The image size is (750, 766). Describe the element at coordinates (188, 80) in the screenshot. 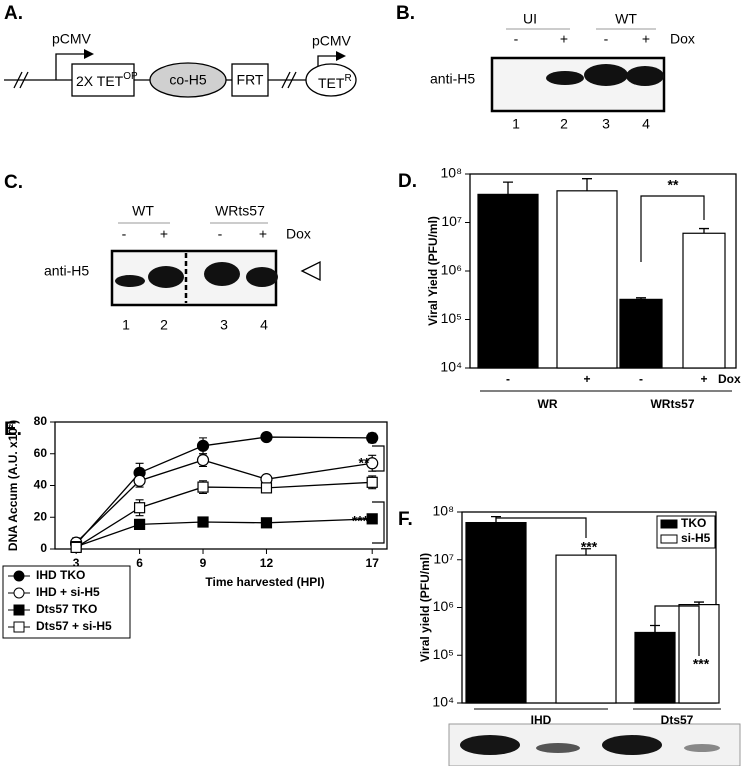

I see `gene-label: co-H5` at that location.